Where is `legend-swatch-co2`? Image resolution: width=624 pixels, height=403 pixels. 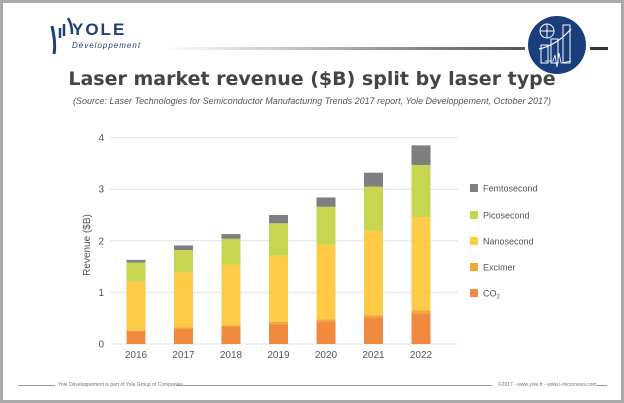
legend-swatch-co2 is located at coordinates (474, 293).